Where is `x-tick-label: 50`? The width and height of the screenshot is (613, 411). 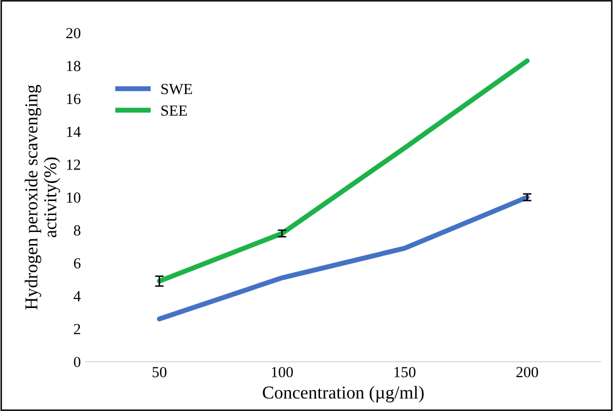
x-tick-label: 50 is located at coordinates (159, 372).